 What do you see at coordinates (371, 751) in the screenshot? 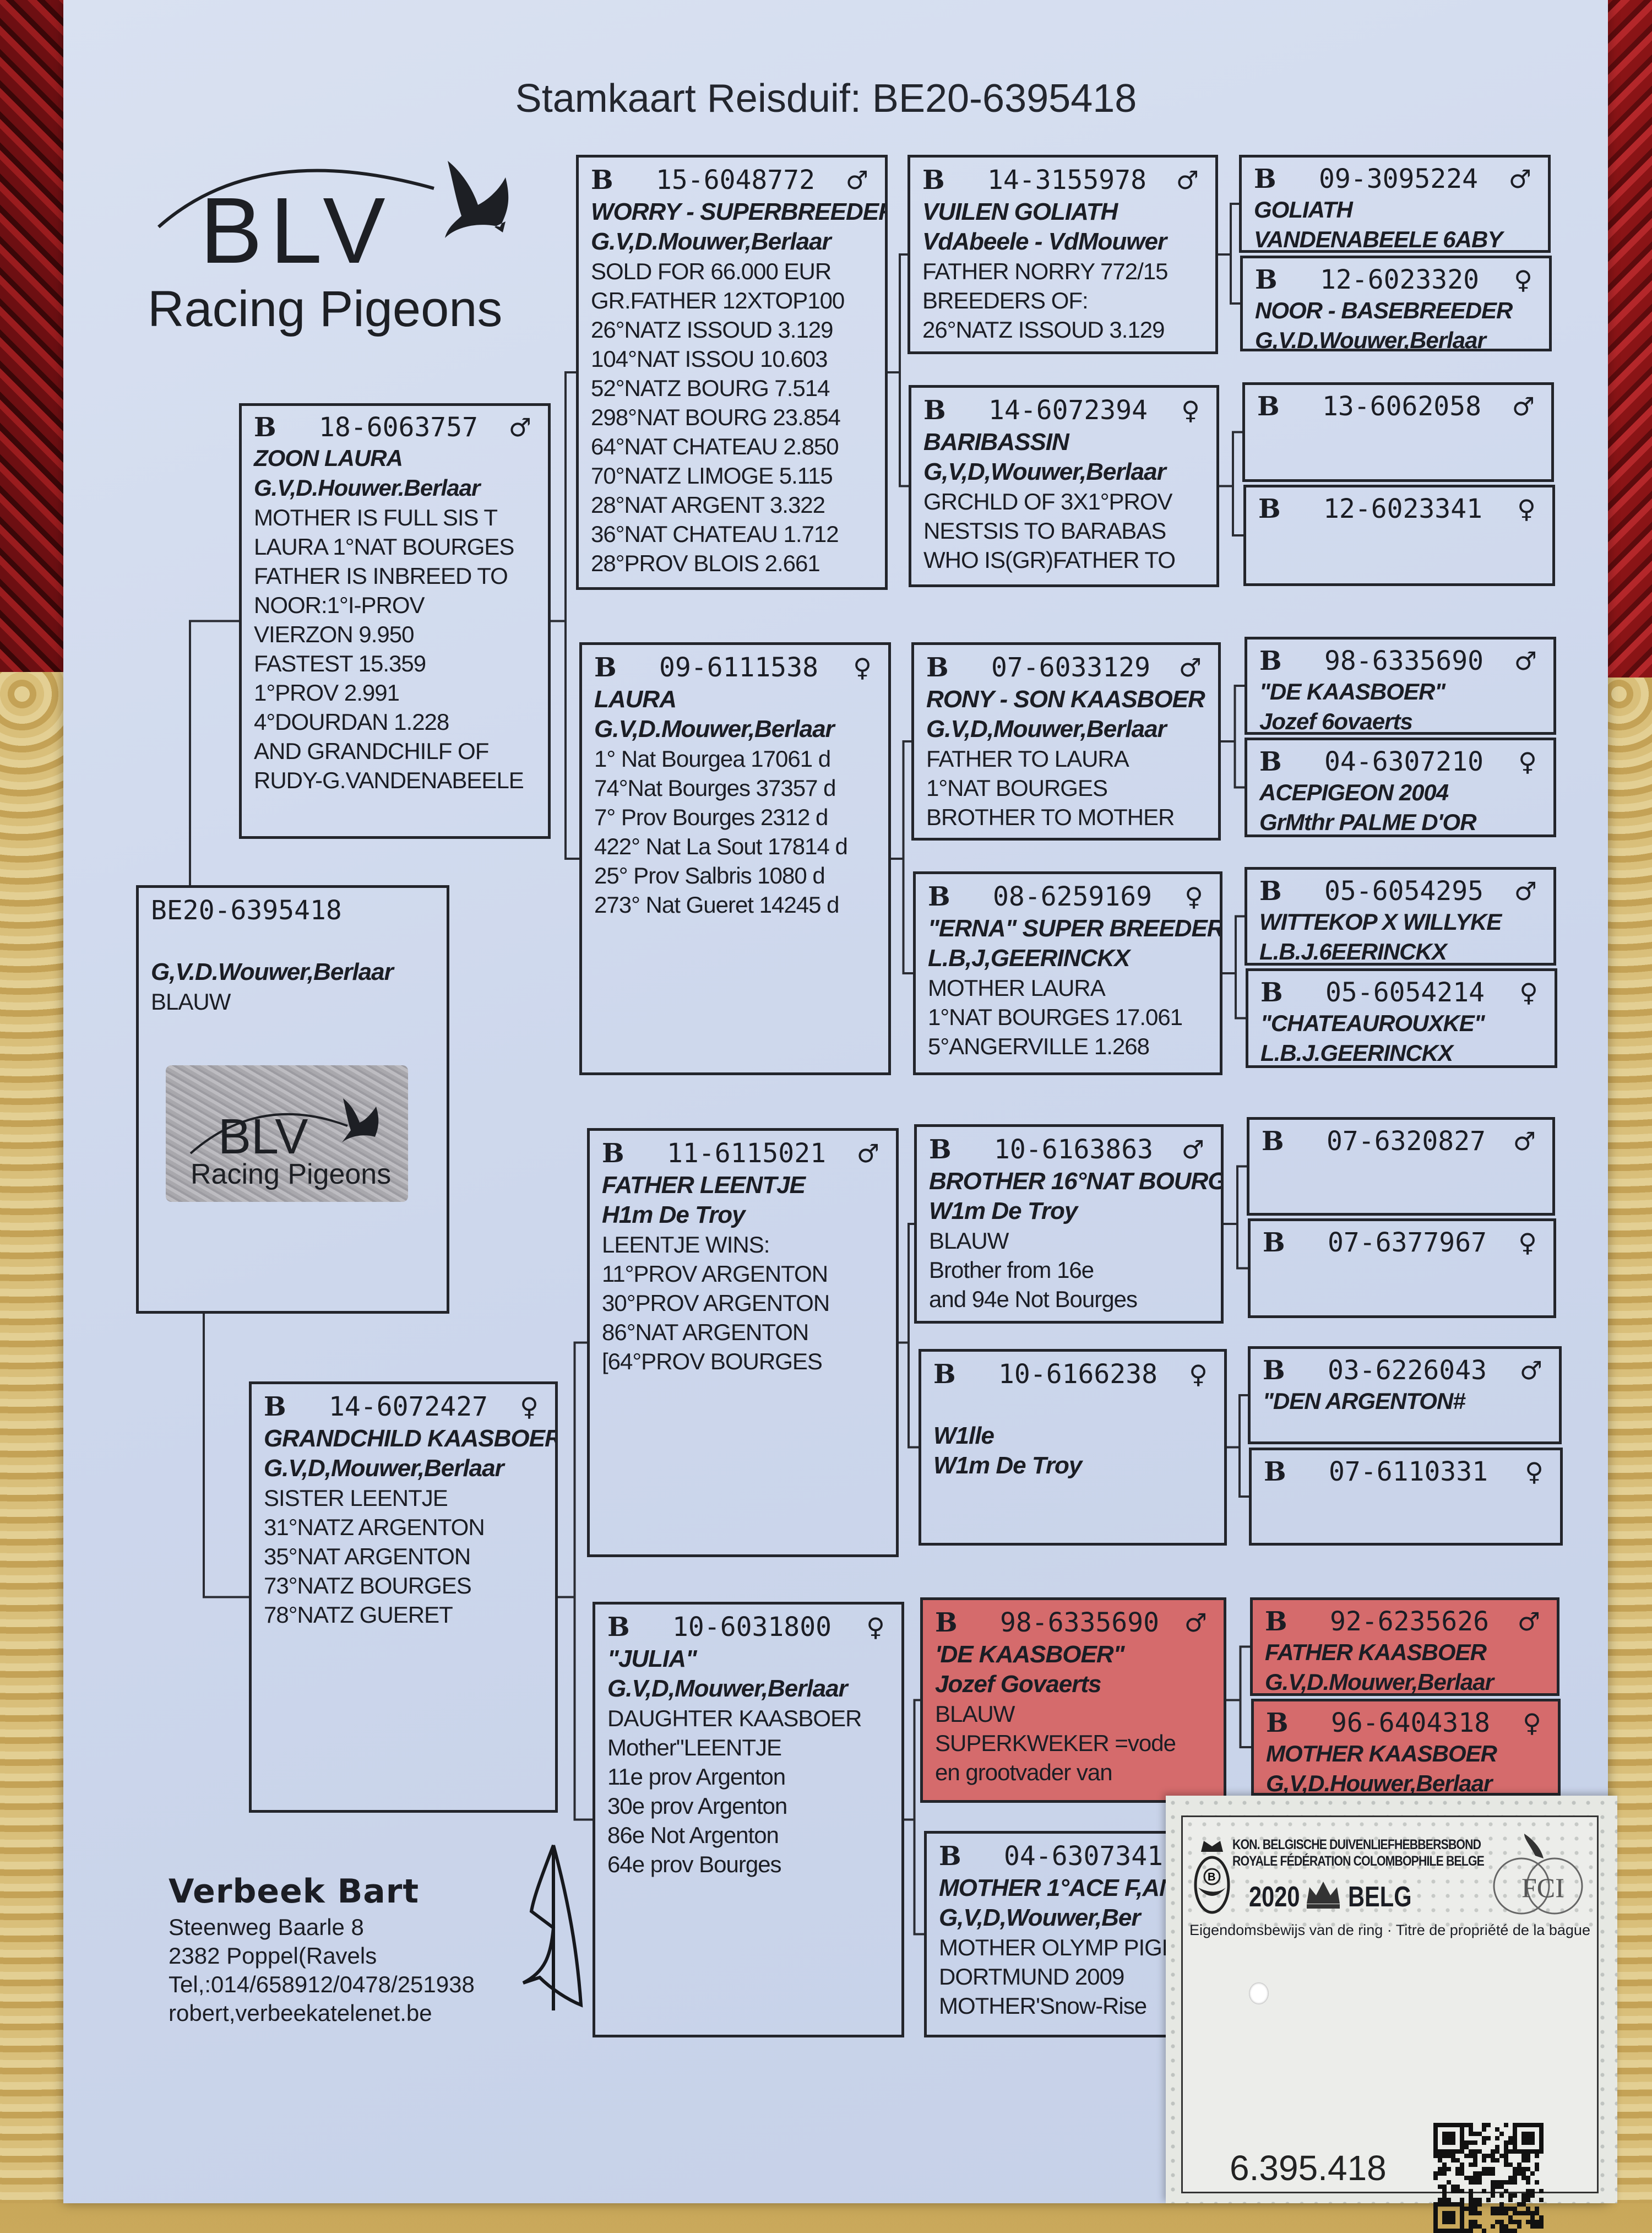
I see `pedigree-note: AND GRANDCHILF OF` at bounding box center [371, 751].